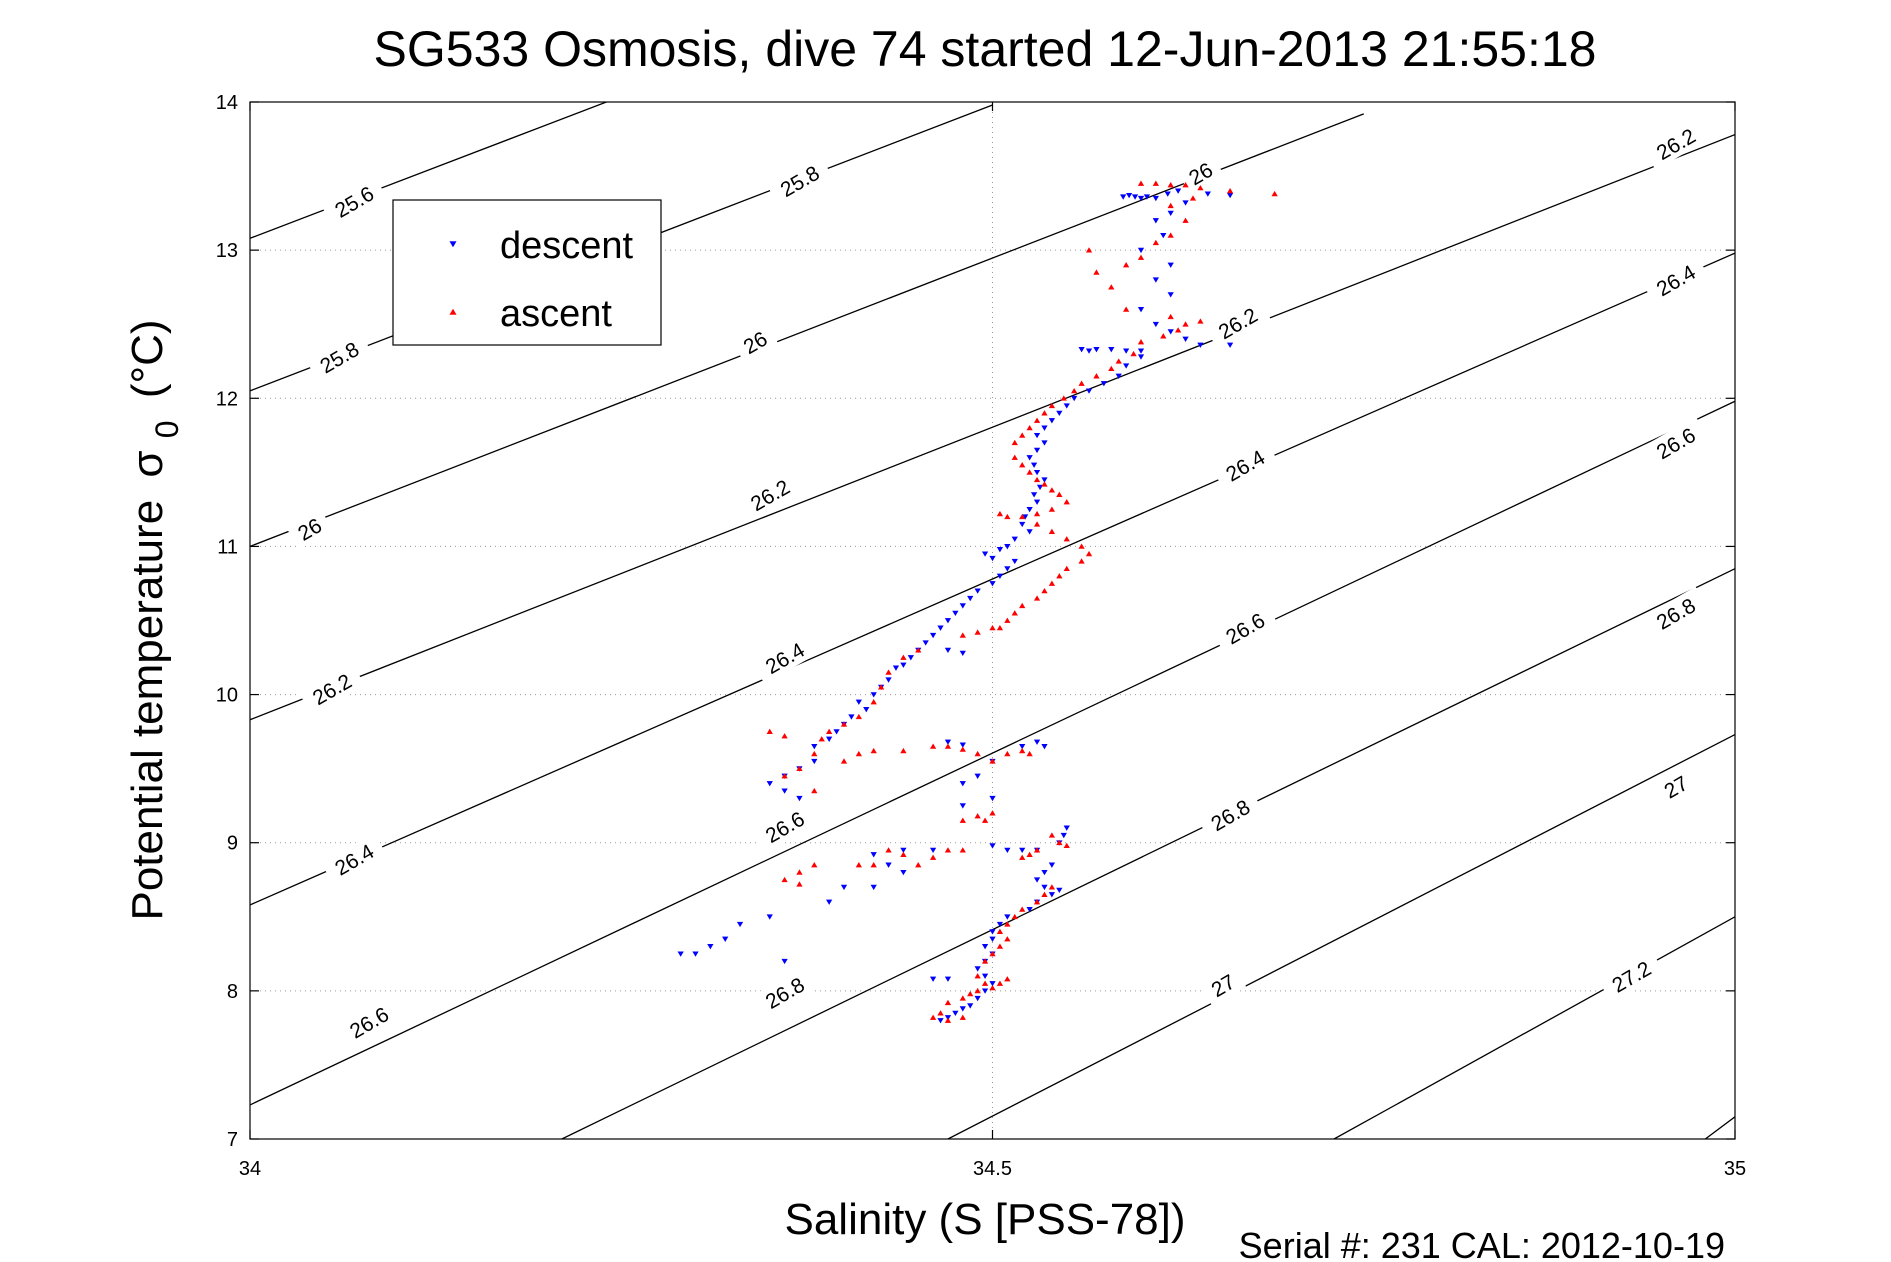 The height and width of the screenshot is (1262, 1891). Describe the element at coordinates (556, 314) in the screenshot. I see `legend-label-ascent: ascent` at that location.